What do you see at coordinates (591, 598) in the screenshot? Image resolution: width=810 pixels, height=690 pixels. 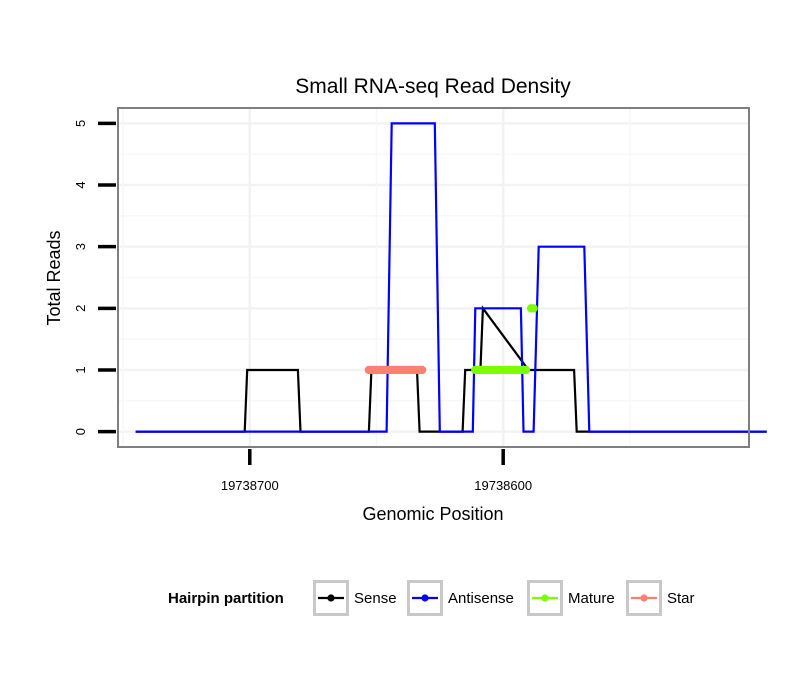 I see `legend-label: Mature` at bounding box center [591, 598].